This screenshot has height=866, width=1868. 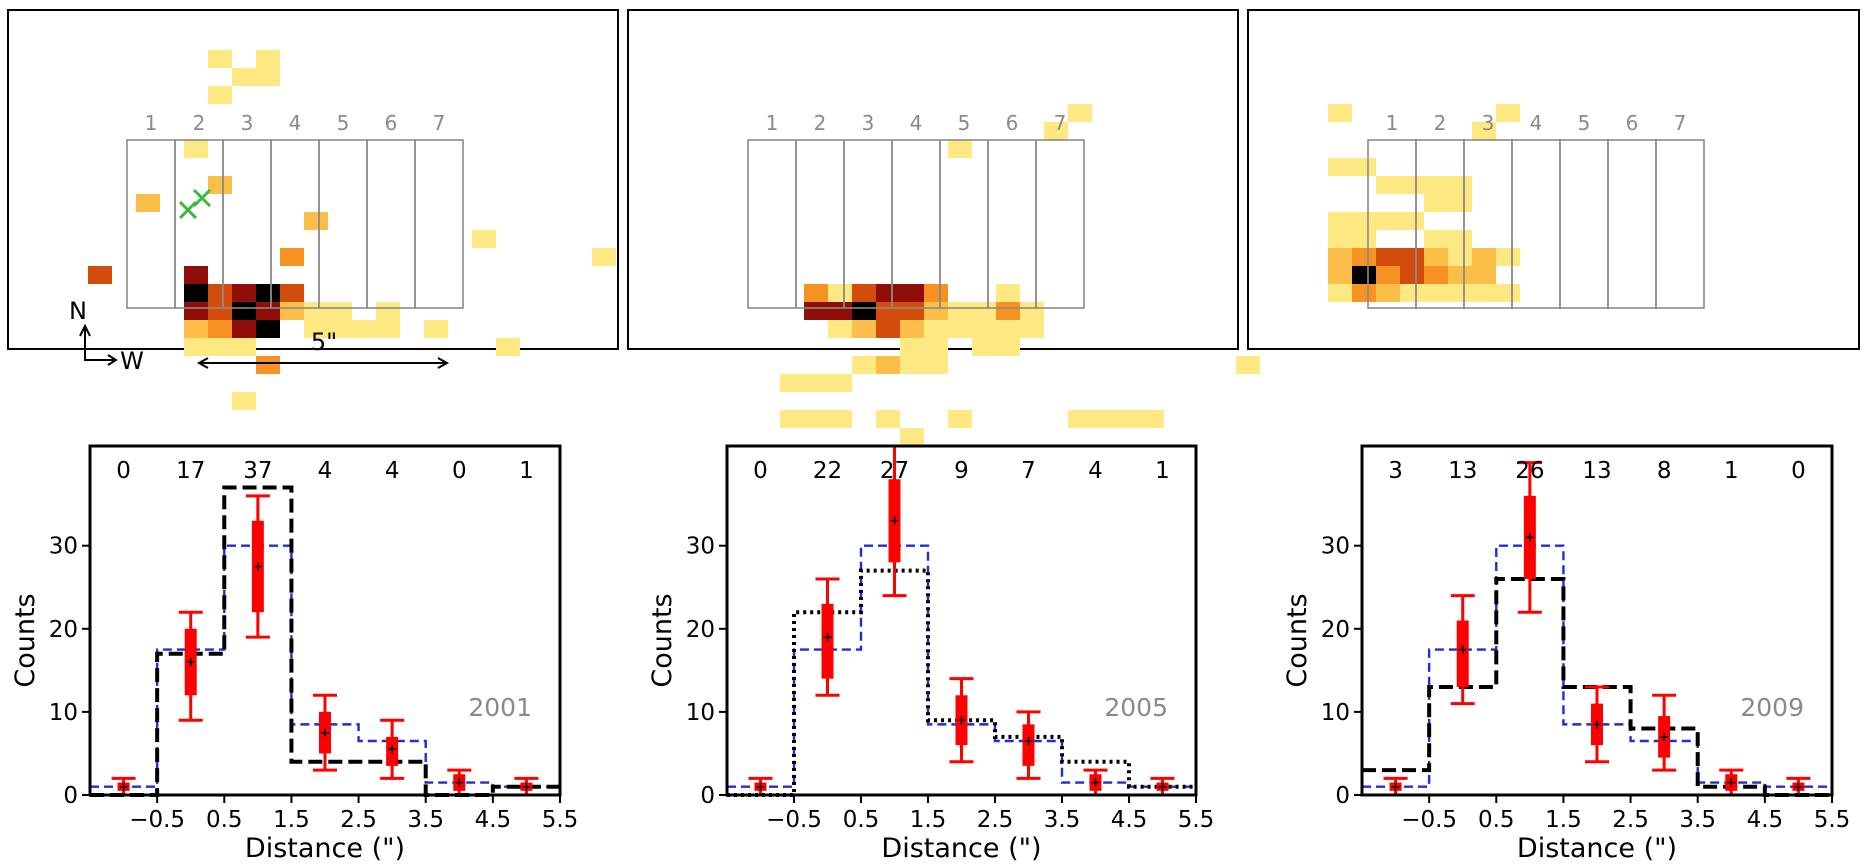 What do you see at coordinates (313, 179) in the screenshot?
I see `image-panel-frame` at bounding box center [313, 179].